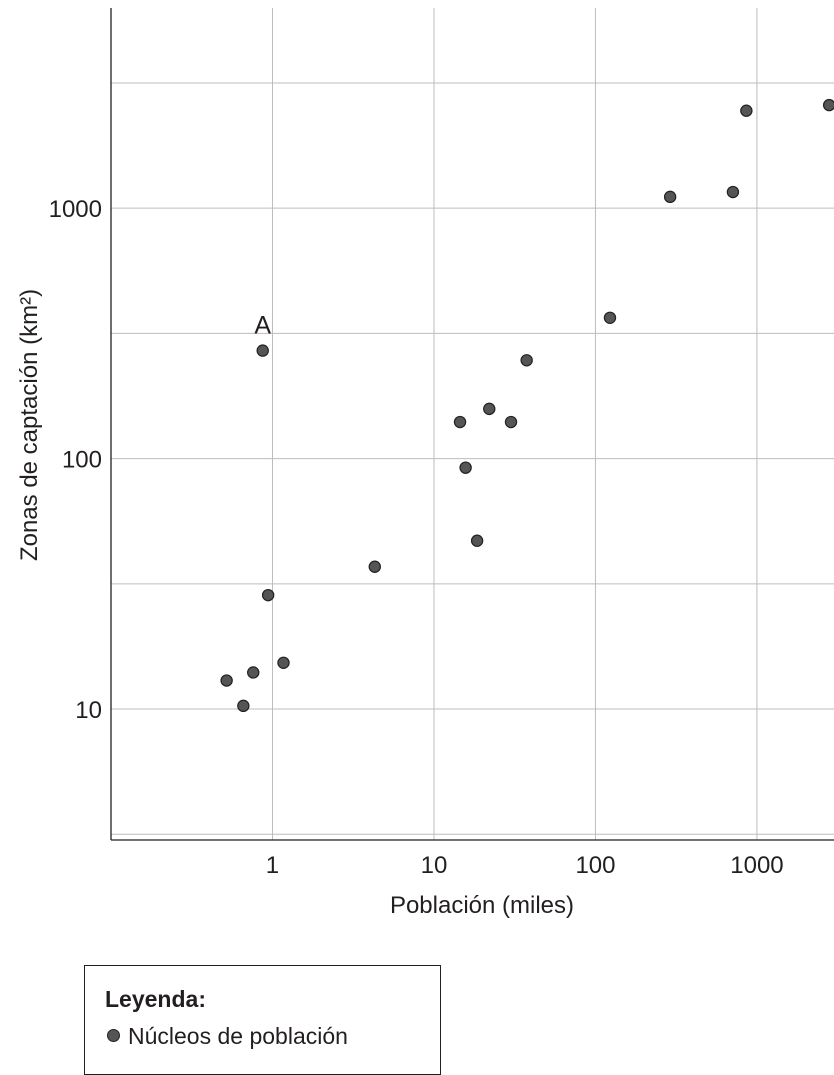  Describe the element at coordinates (434, 865) in the screenshot. I see `x-tick-label: 10` at that location.